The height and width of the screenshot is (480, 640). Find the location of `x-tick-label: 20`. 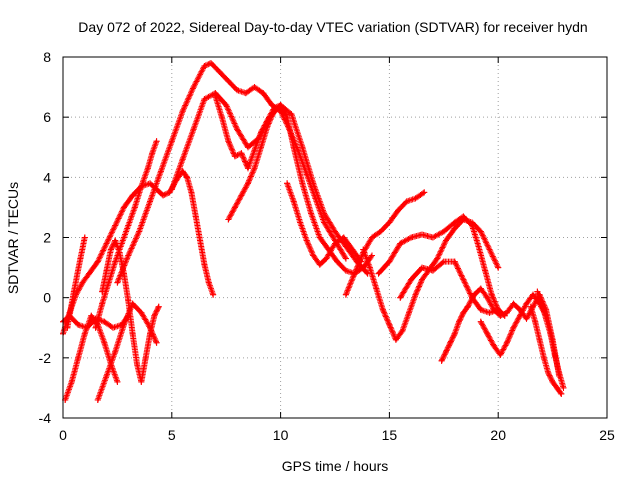

x-tick-label: 20 is located at coordinates (498, 435).